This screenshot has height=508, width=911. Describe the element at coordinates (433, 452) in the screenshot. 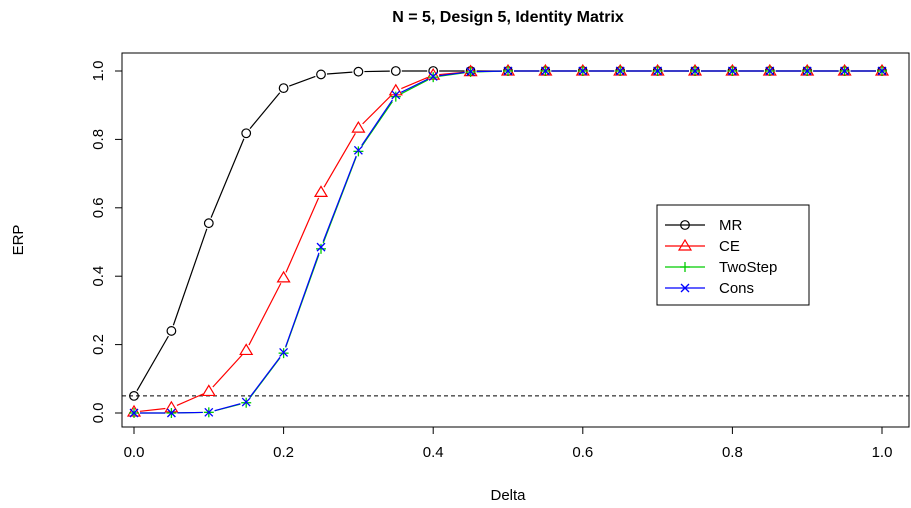

I see `x-tick-label: 0.4` at that location.